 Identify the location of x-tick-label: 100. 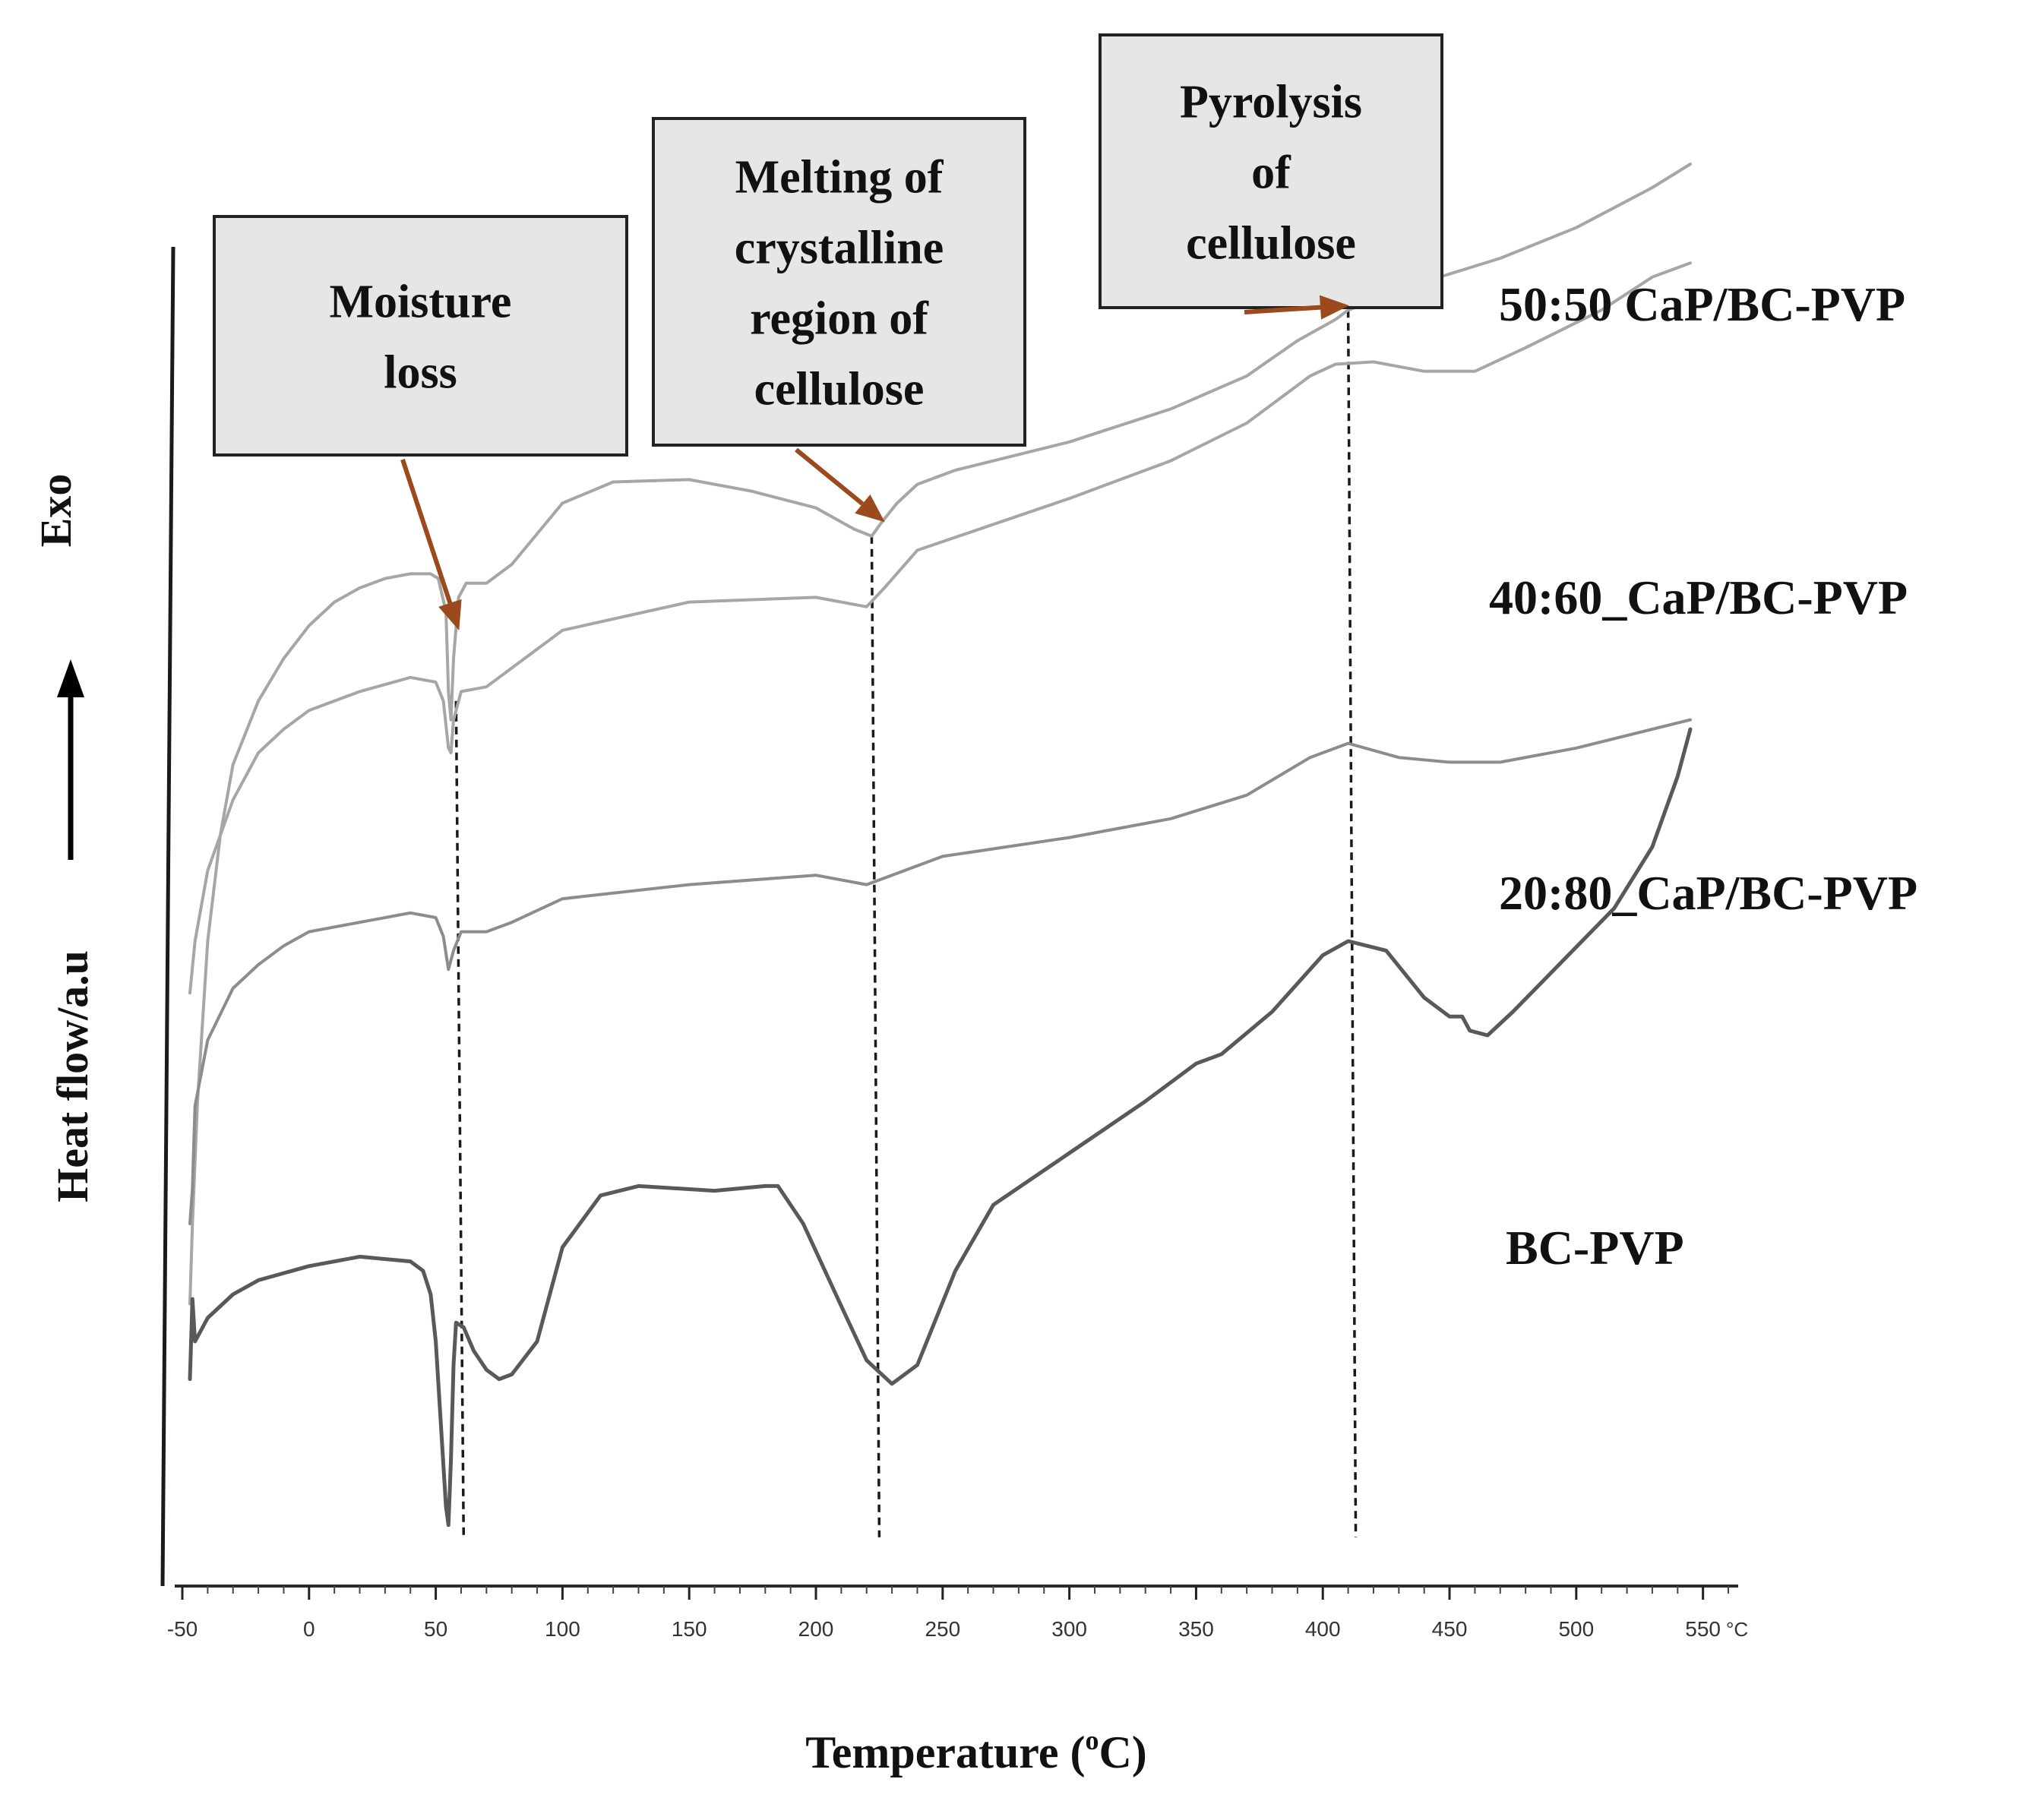
(562, 1629).